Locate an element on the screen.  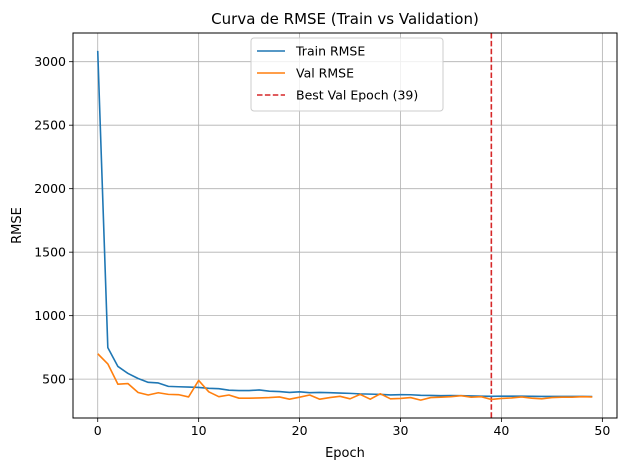
x-tick-label: 40 is located at coordinates (501, 430).